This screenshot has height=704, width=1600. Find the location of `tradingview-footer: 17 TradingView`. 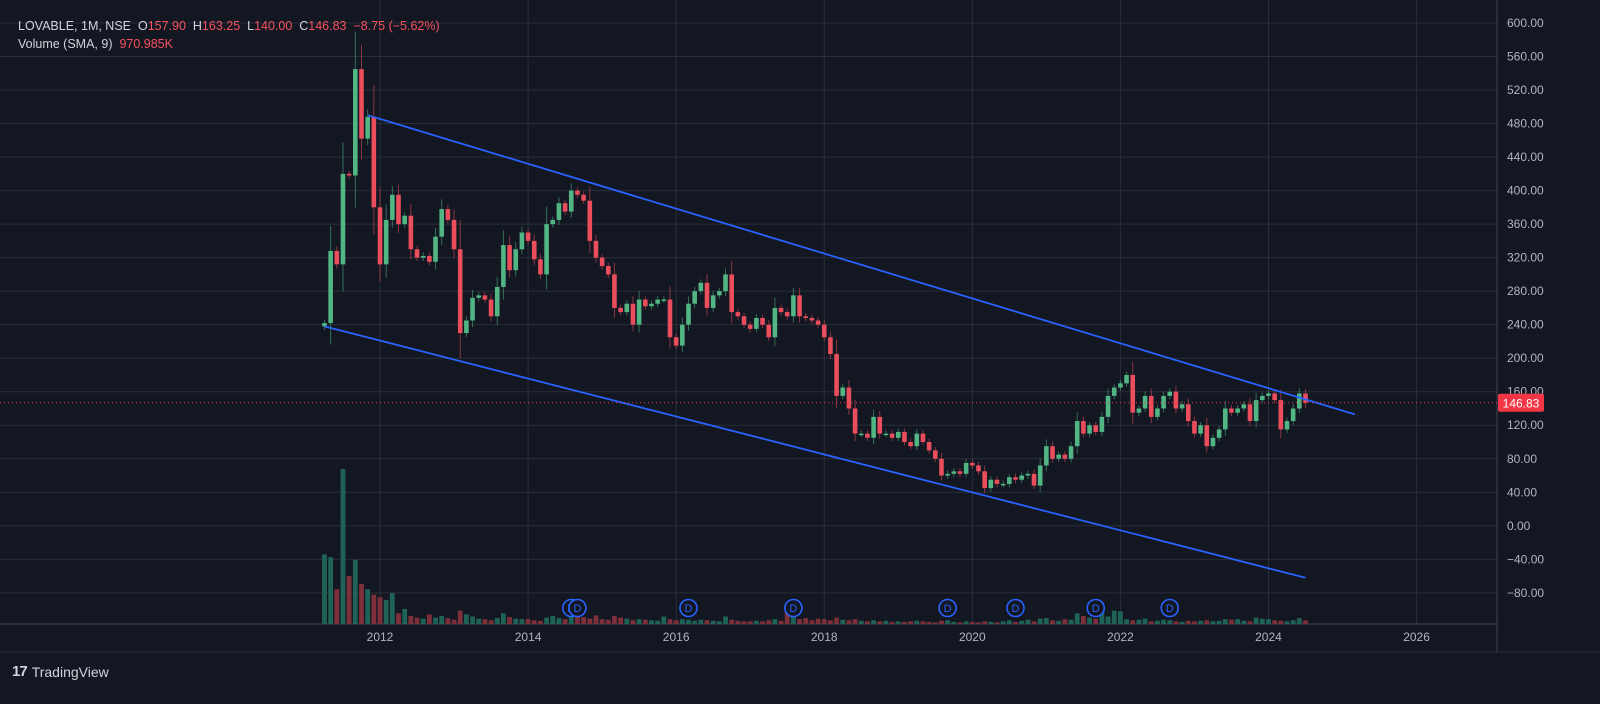

tradingview-footer: 17 TradingView is located at coordinates (60, 671).